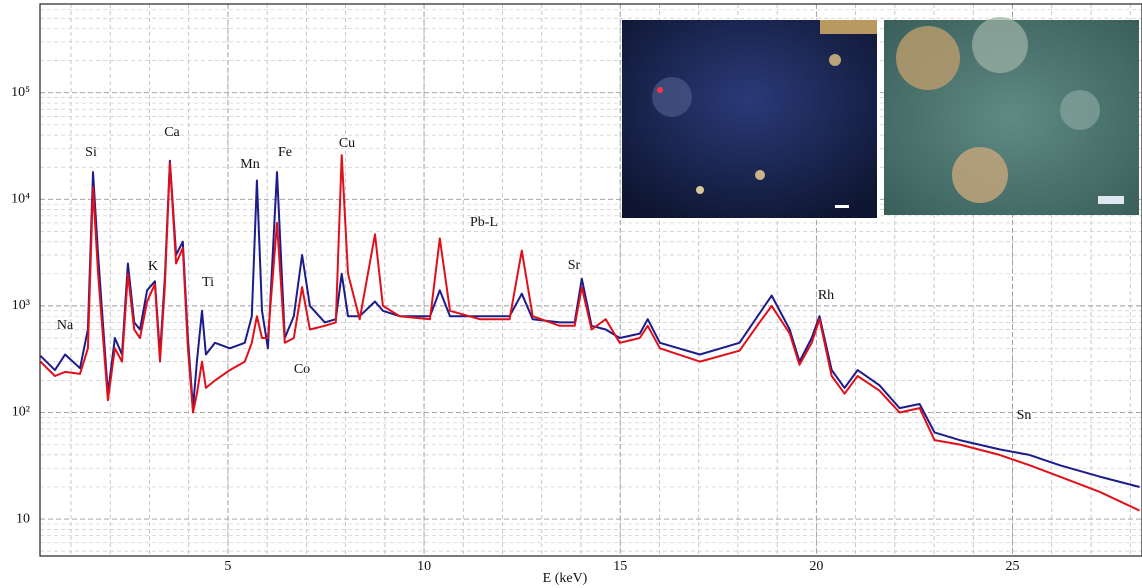 This screenshot has width=1142, height=588. I want to click on y-tick-label: 10², so click(21, 412).